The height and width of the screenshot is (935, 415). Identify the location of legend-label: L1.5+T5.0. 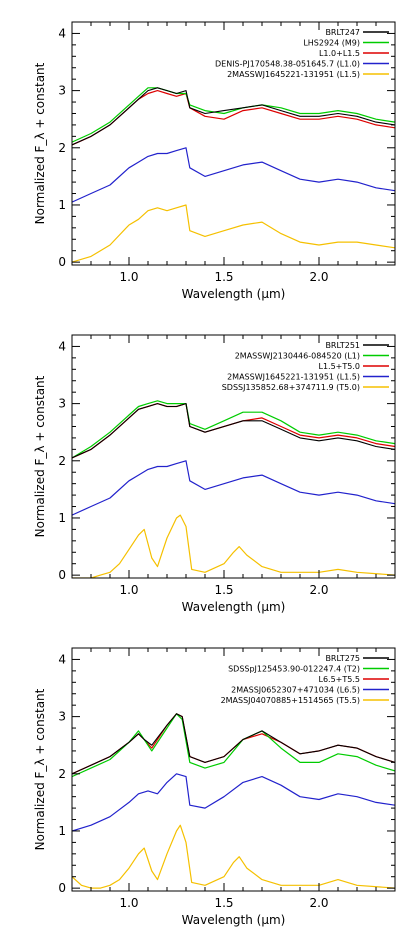
(340, 366).